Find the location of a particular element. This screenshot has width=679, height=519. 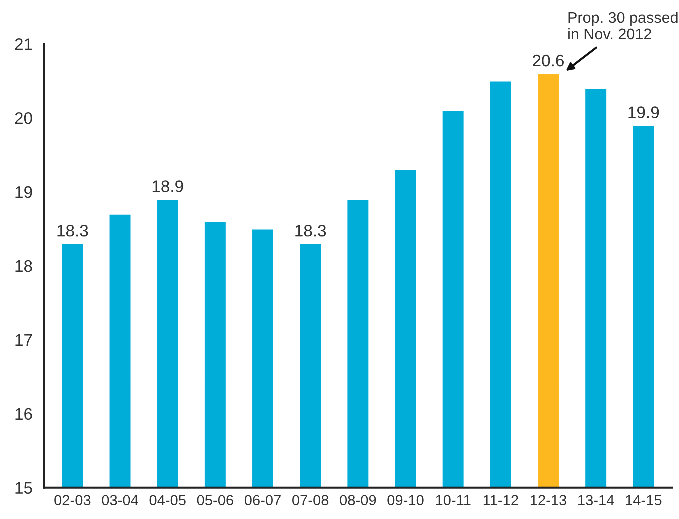

data-label: 18.9 is located at coordinates (168, 186).